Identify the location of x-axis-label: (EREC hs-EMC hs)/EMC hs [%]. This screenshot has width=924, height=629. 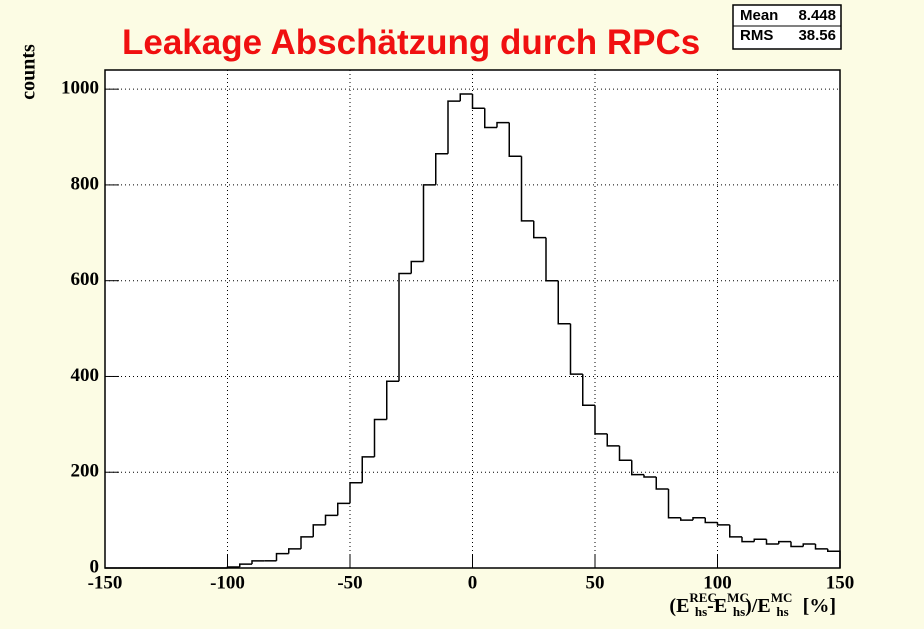
(752, 604).